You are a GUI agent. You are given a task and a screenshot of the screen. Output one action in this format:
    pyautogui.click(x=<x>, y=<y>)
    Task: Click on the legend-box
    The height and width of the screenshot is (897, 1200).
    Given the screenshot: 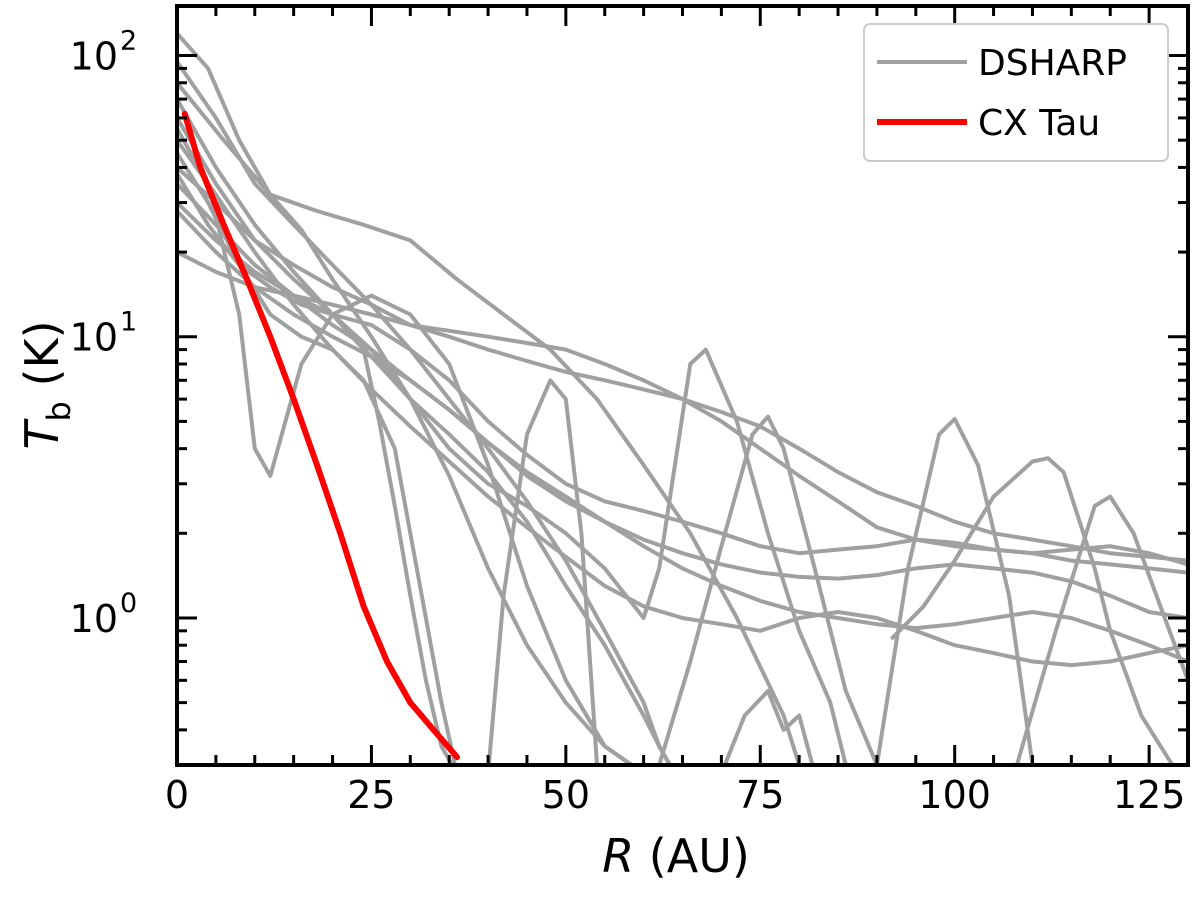 What is the action you would take?
    pyautogui.click(x=1016, y=92)
    